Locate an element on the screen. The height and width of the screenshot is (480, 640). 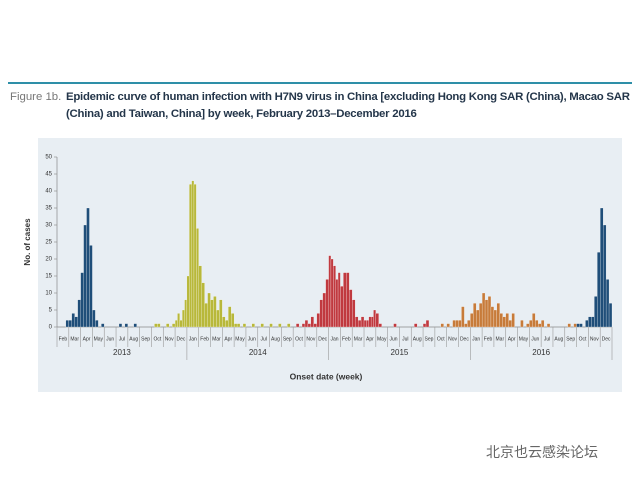
y-tick-label: 45 is located at coordinates (48, 175).